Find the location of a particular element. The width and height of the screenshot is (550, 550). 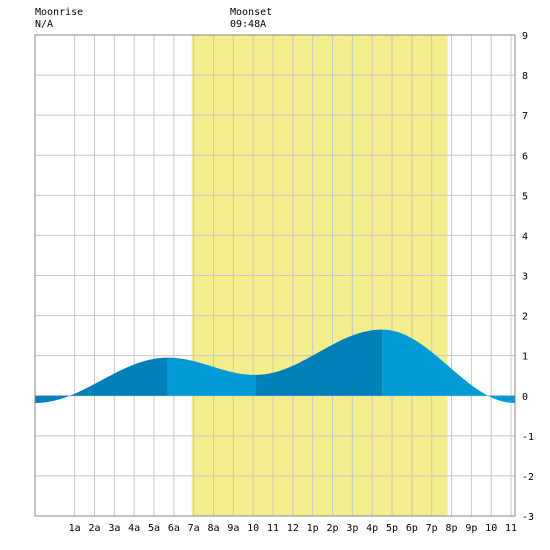

x-tick-label: 8p is located at coordinates (452, 528).